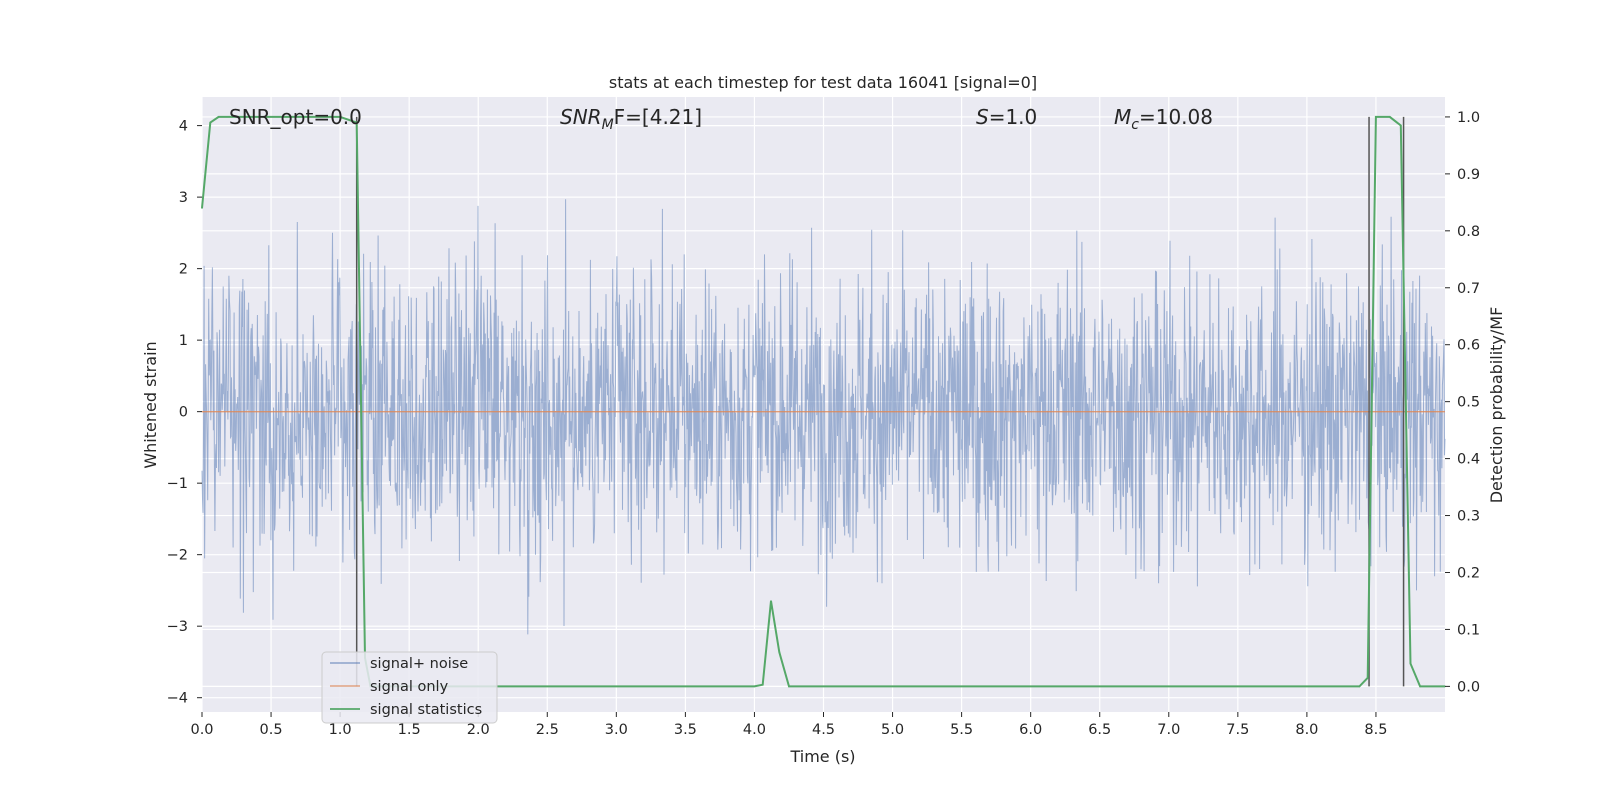 The height and width of the screenshot is (800, 1600). What do you see at coordinates (183, 127) in the screenshot?
I see `y-tick-label: 4` at bounding box center [183, 127].